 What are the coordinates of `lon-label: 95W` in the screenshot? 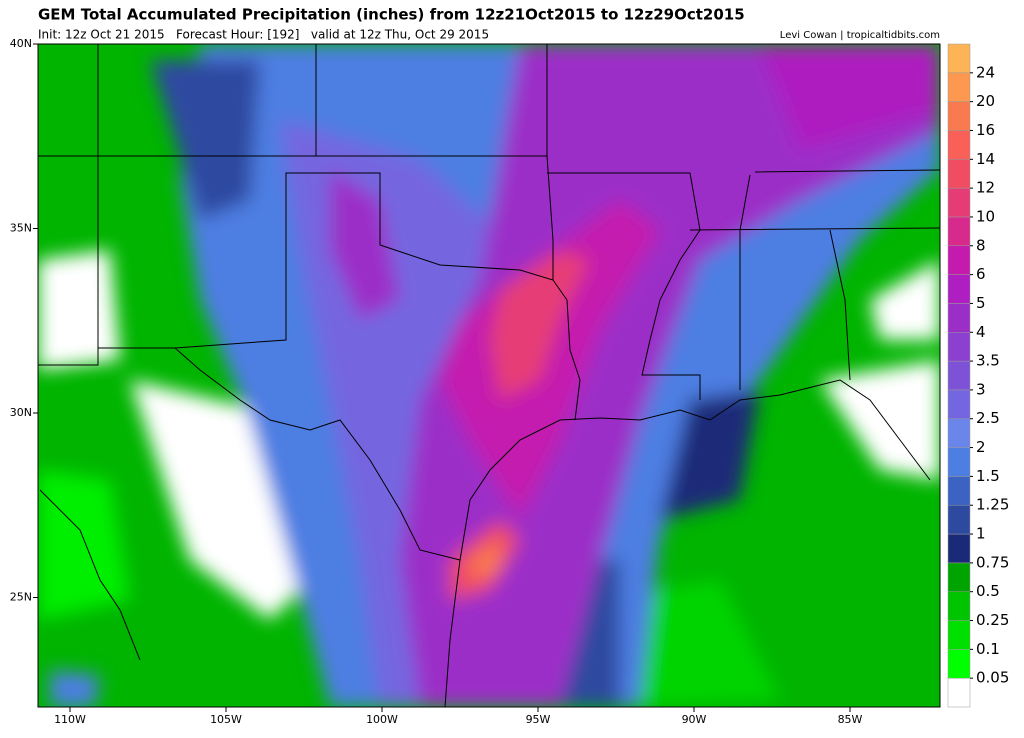 It's located at (538, 719).